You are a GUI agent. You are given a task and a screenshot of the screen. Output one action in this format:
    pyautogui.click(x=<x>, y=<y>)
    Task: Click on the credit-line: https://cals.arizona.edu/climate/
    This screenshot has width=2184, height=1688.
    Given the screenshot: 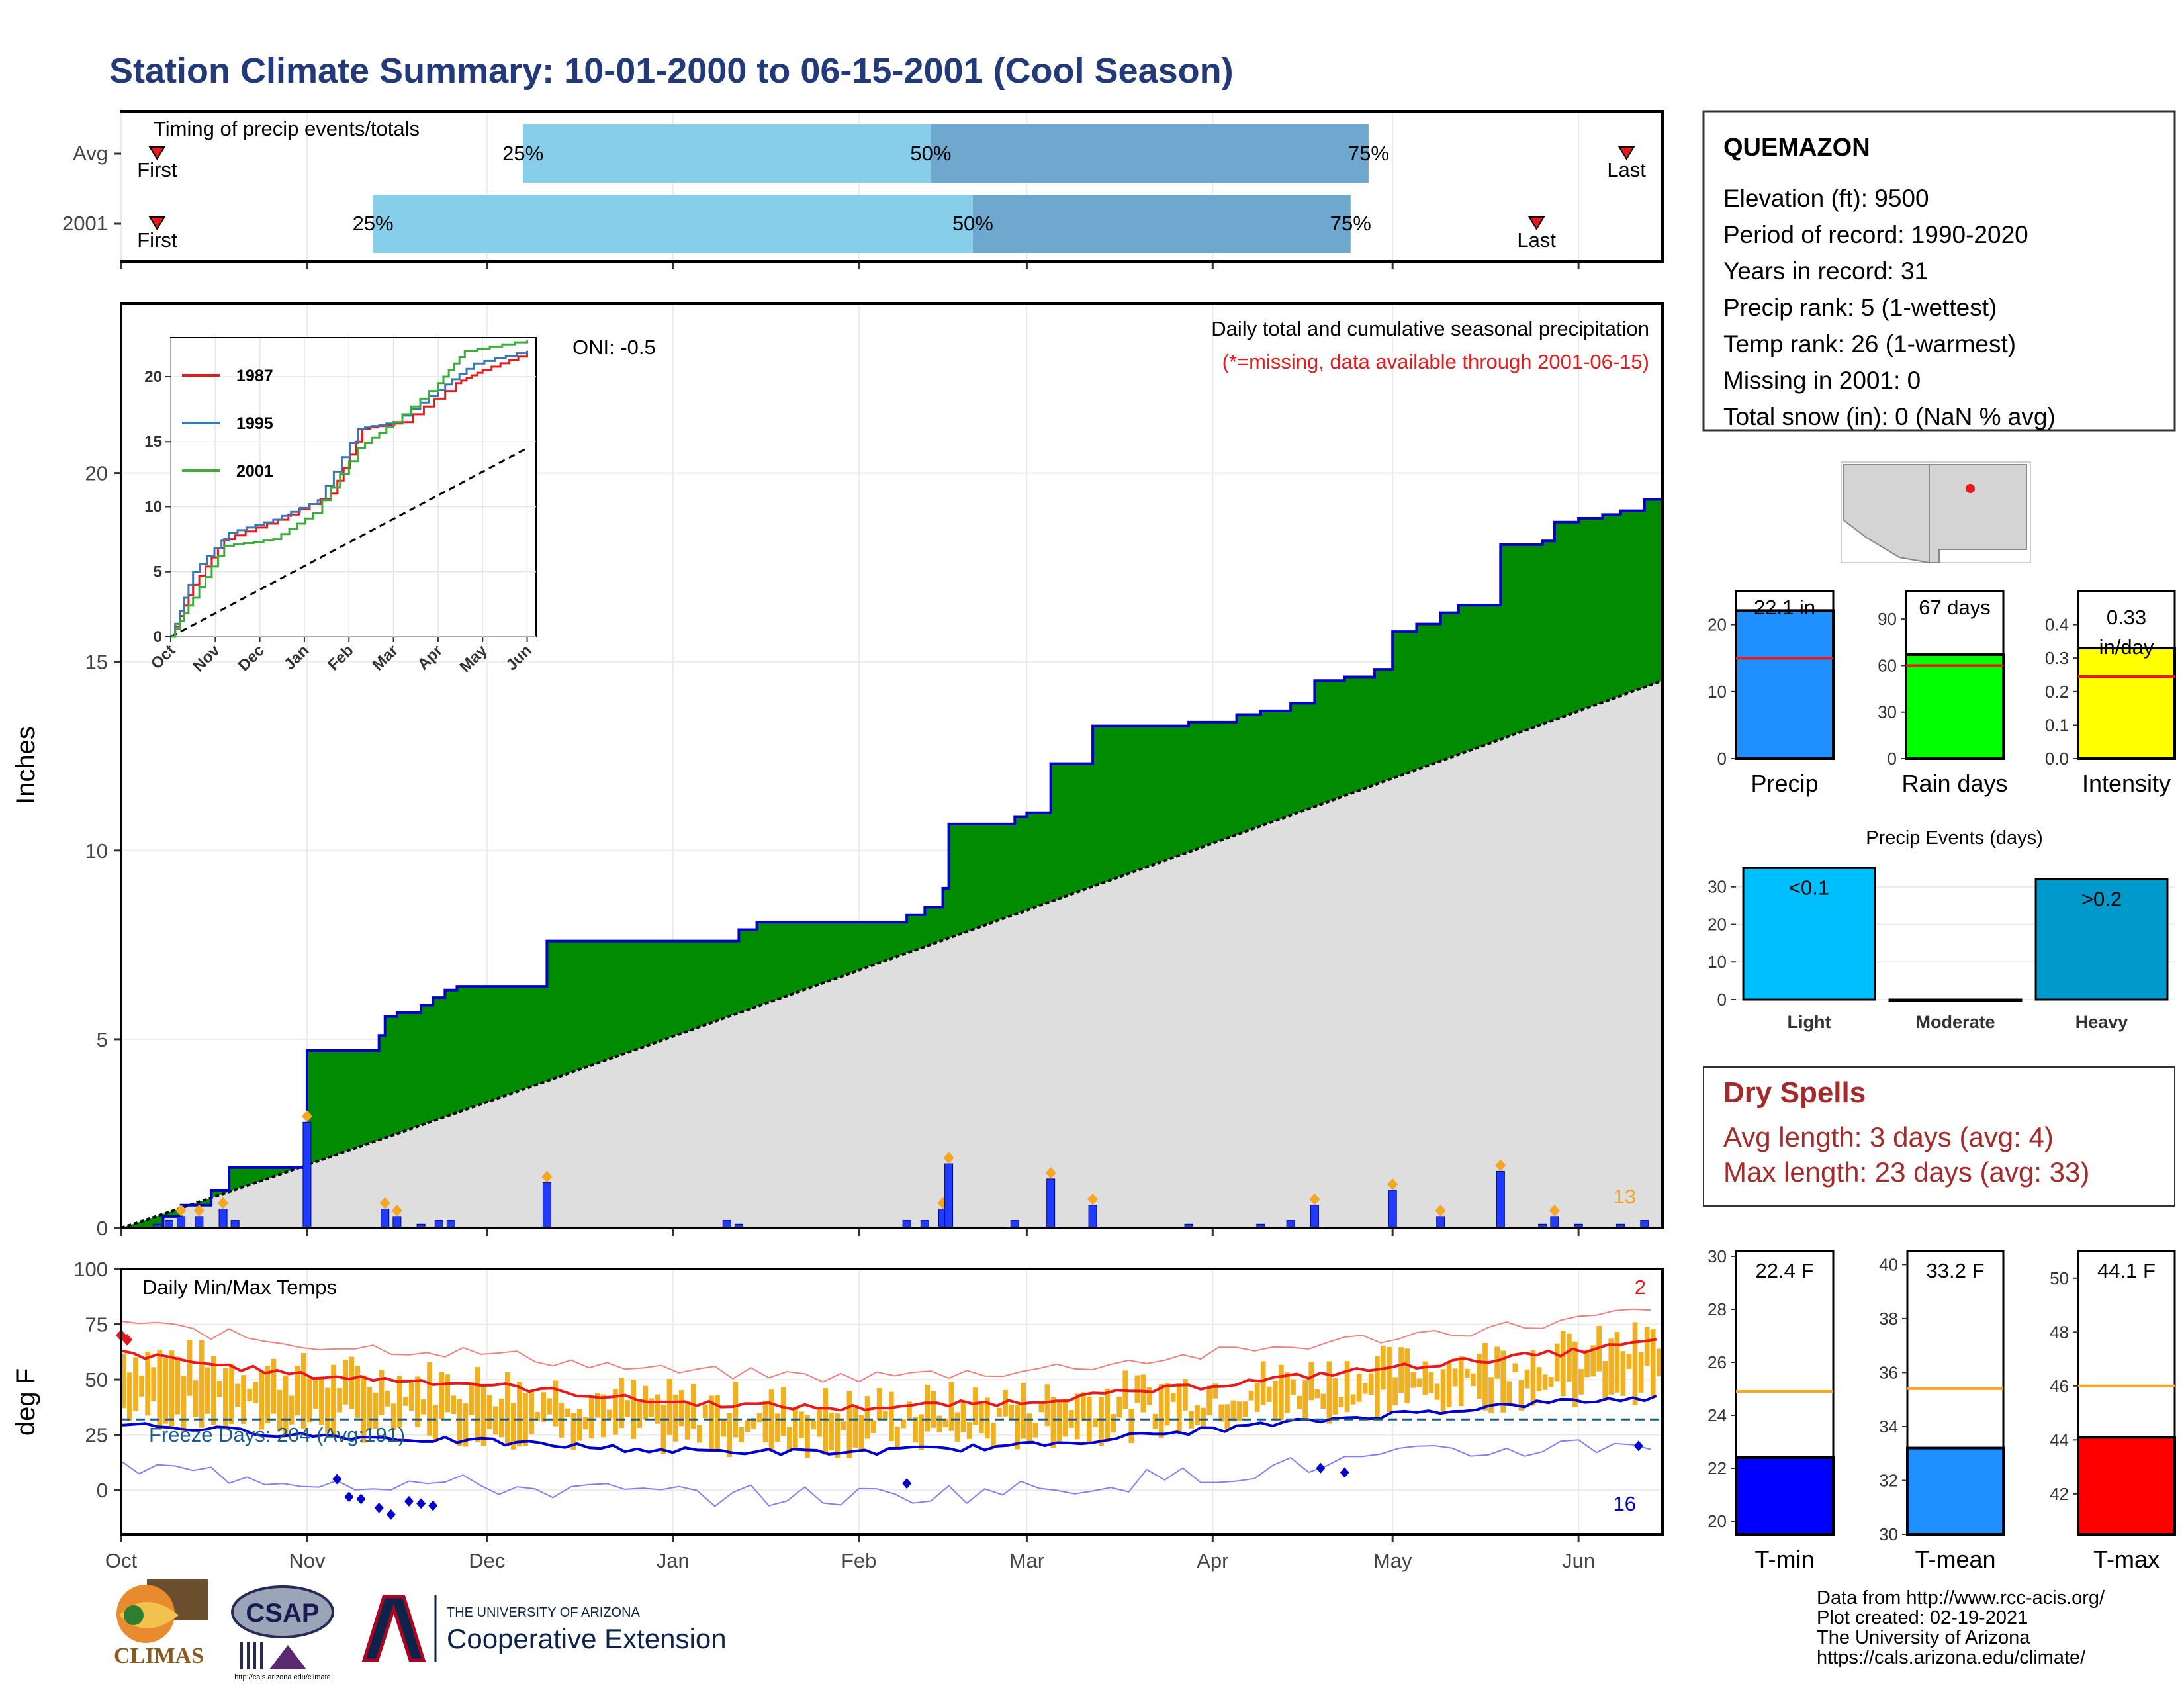 What is the action you would take?
    pyautogui.click(x=1951, y=1657)
    